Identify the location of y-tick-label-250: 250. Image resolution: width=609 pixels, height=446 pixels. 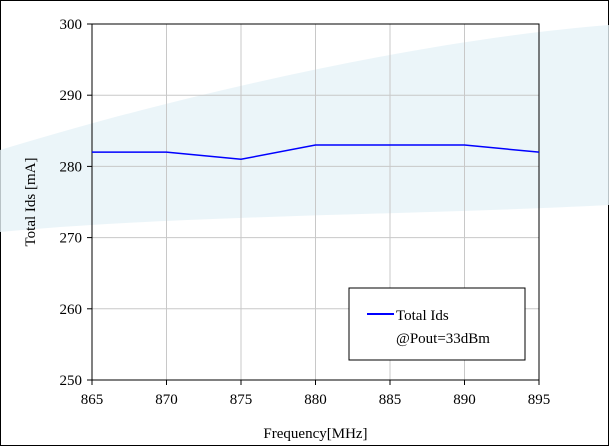
(71, 381).